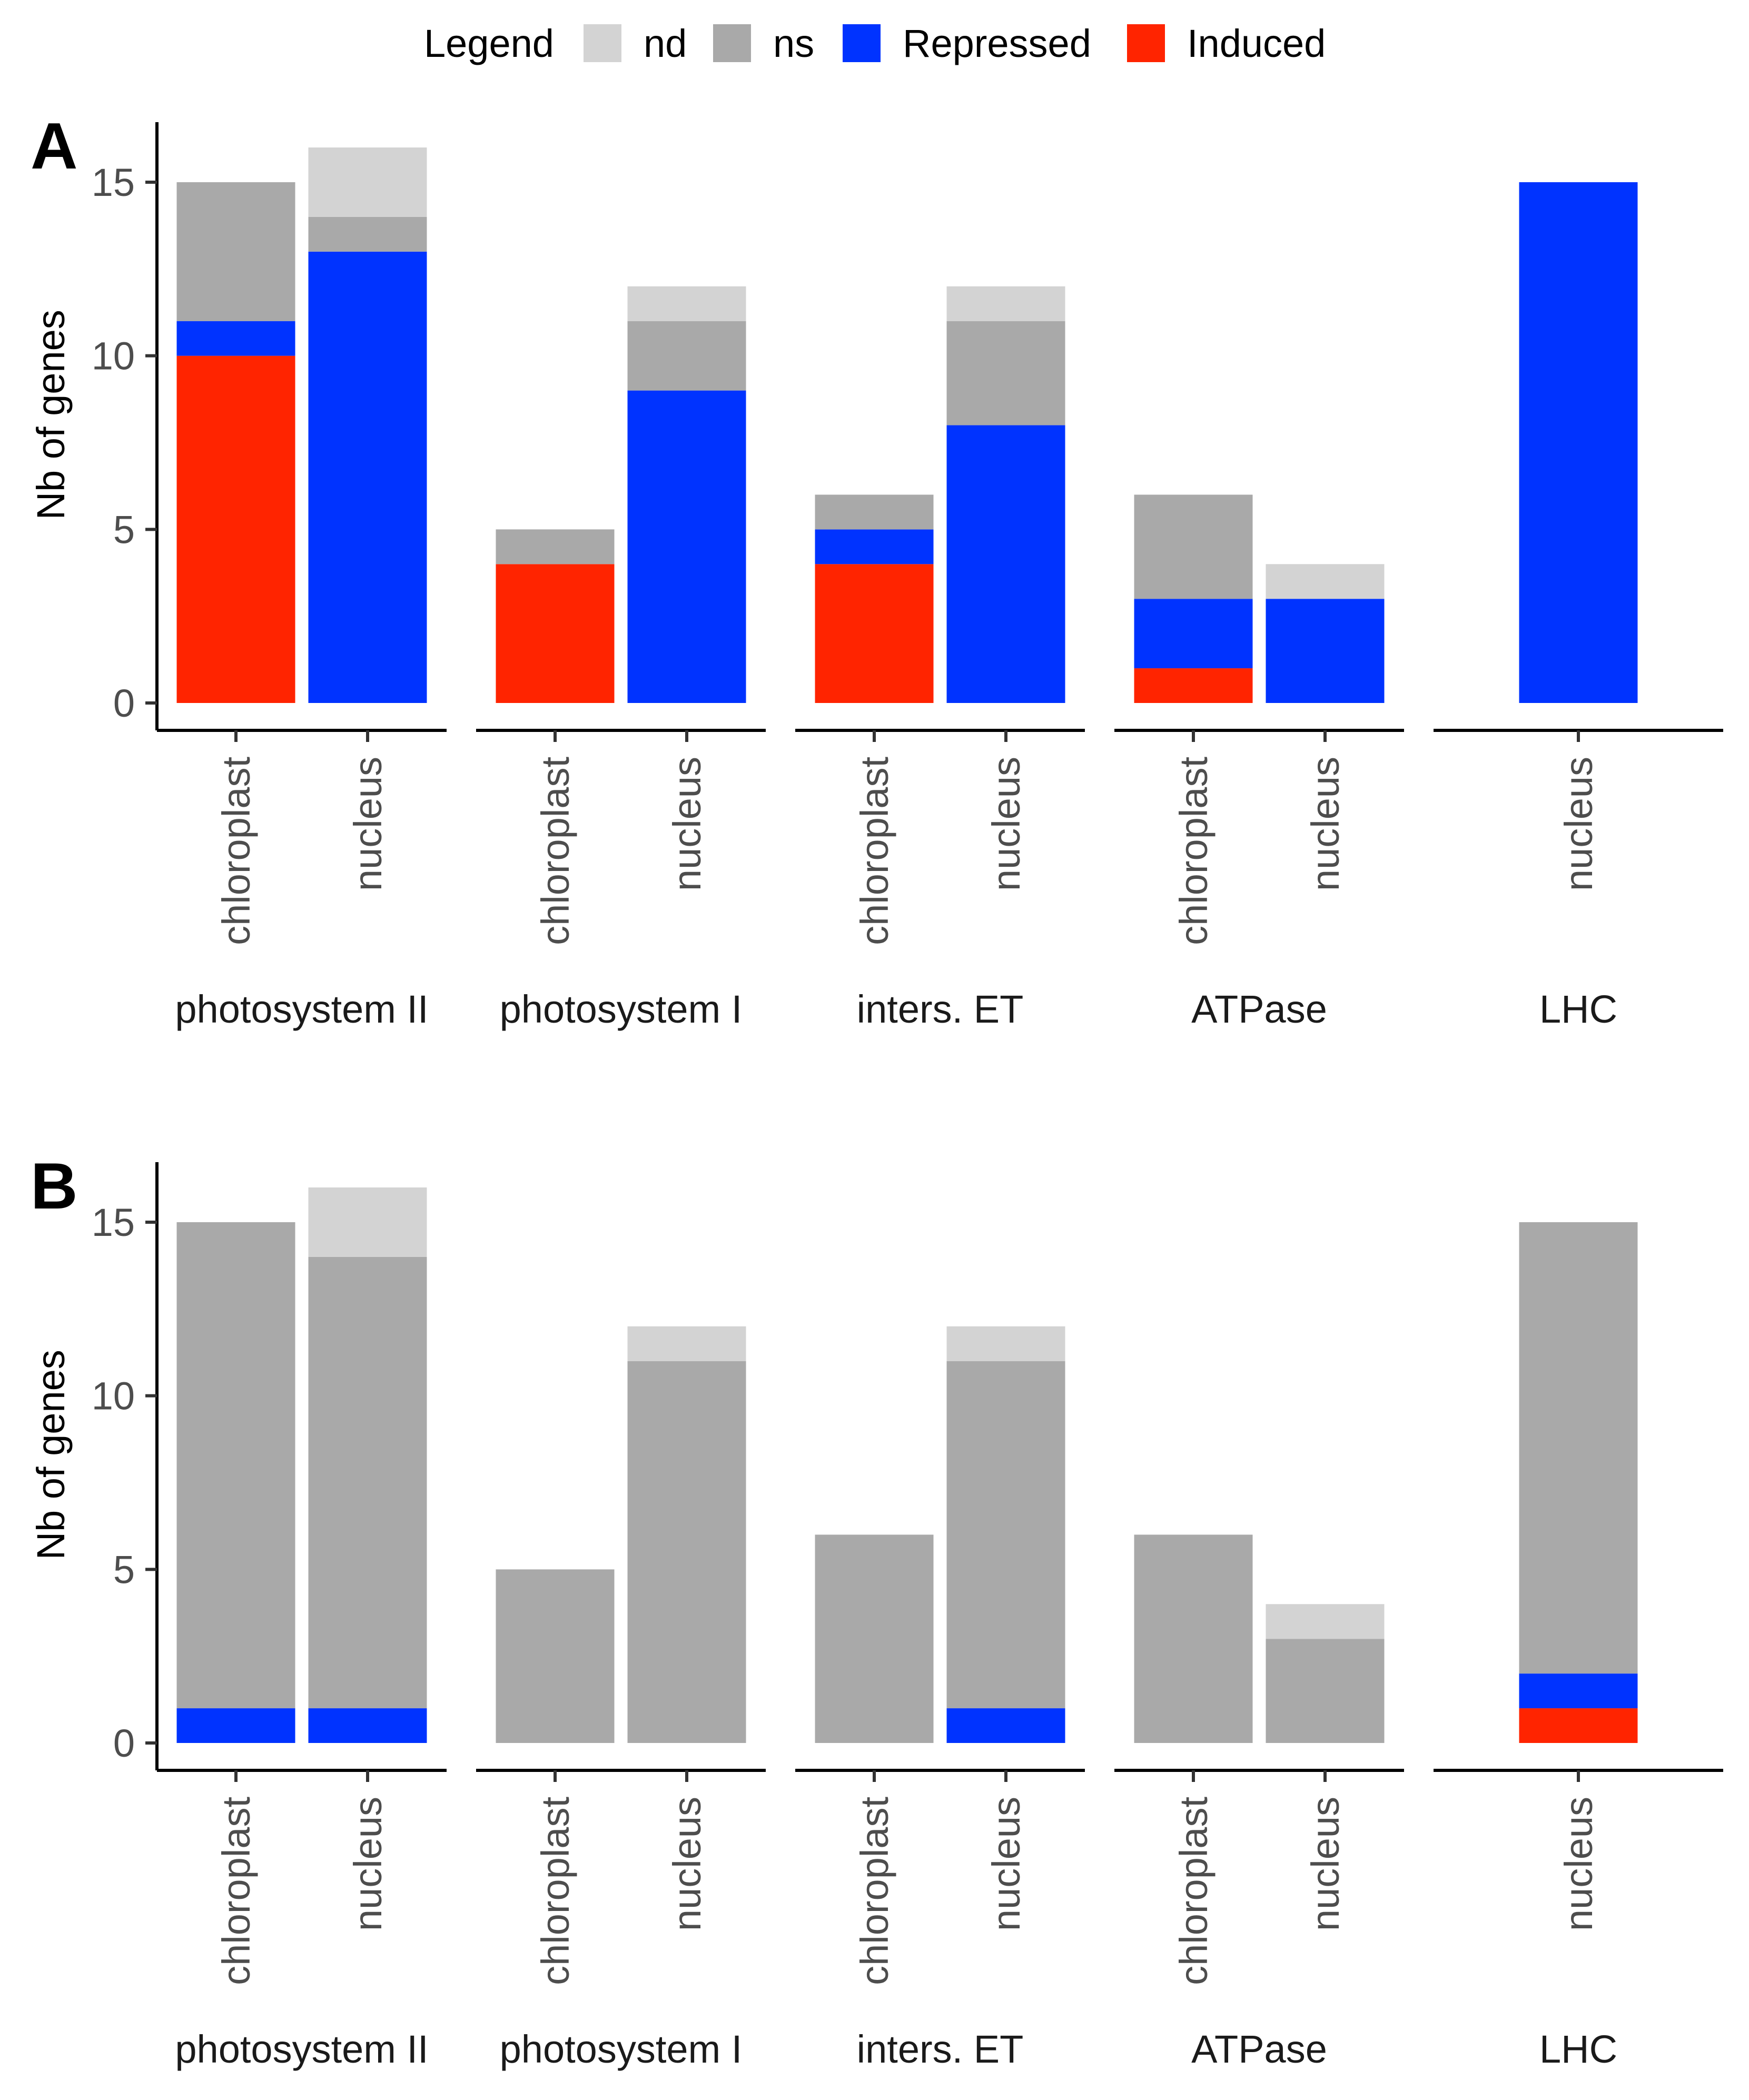  I want to click on legend-key-induced, so click(1146, 43).